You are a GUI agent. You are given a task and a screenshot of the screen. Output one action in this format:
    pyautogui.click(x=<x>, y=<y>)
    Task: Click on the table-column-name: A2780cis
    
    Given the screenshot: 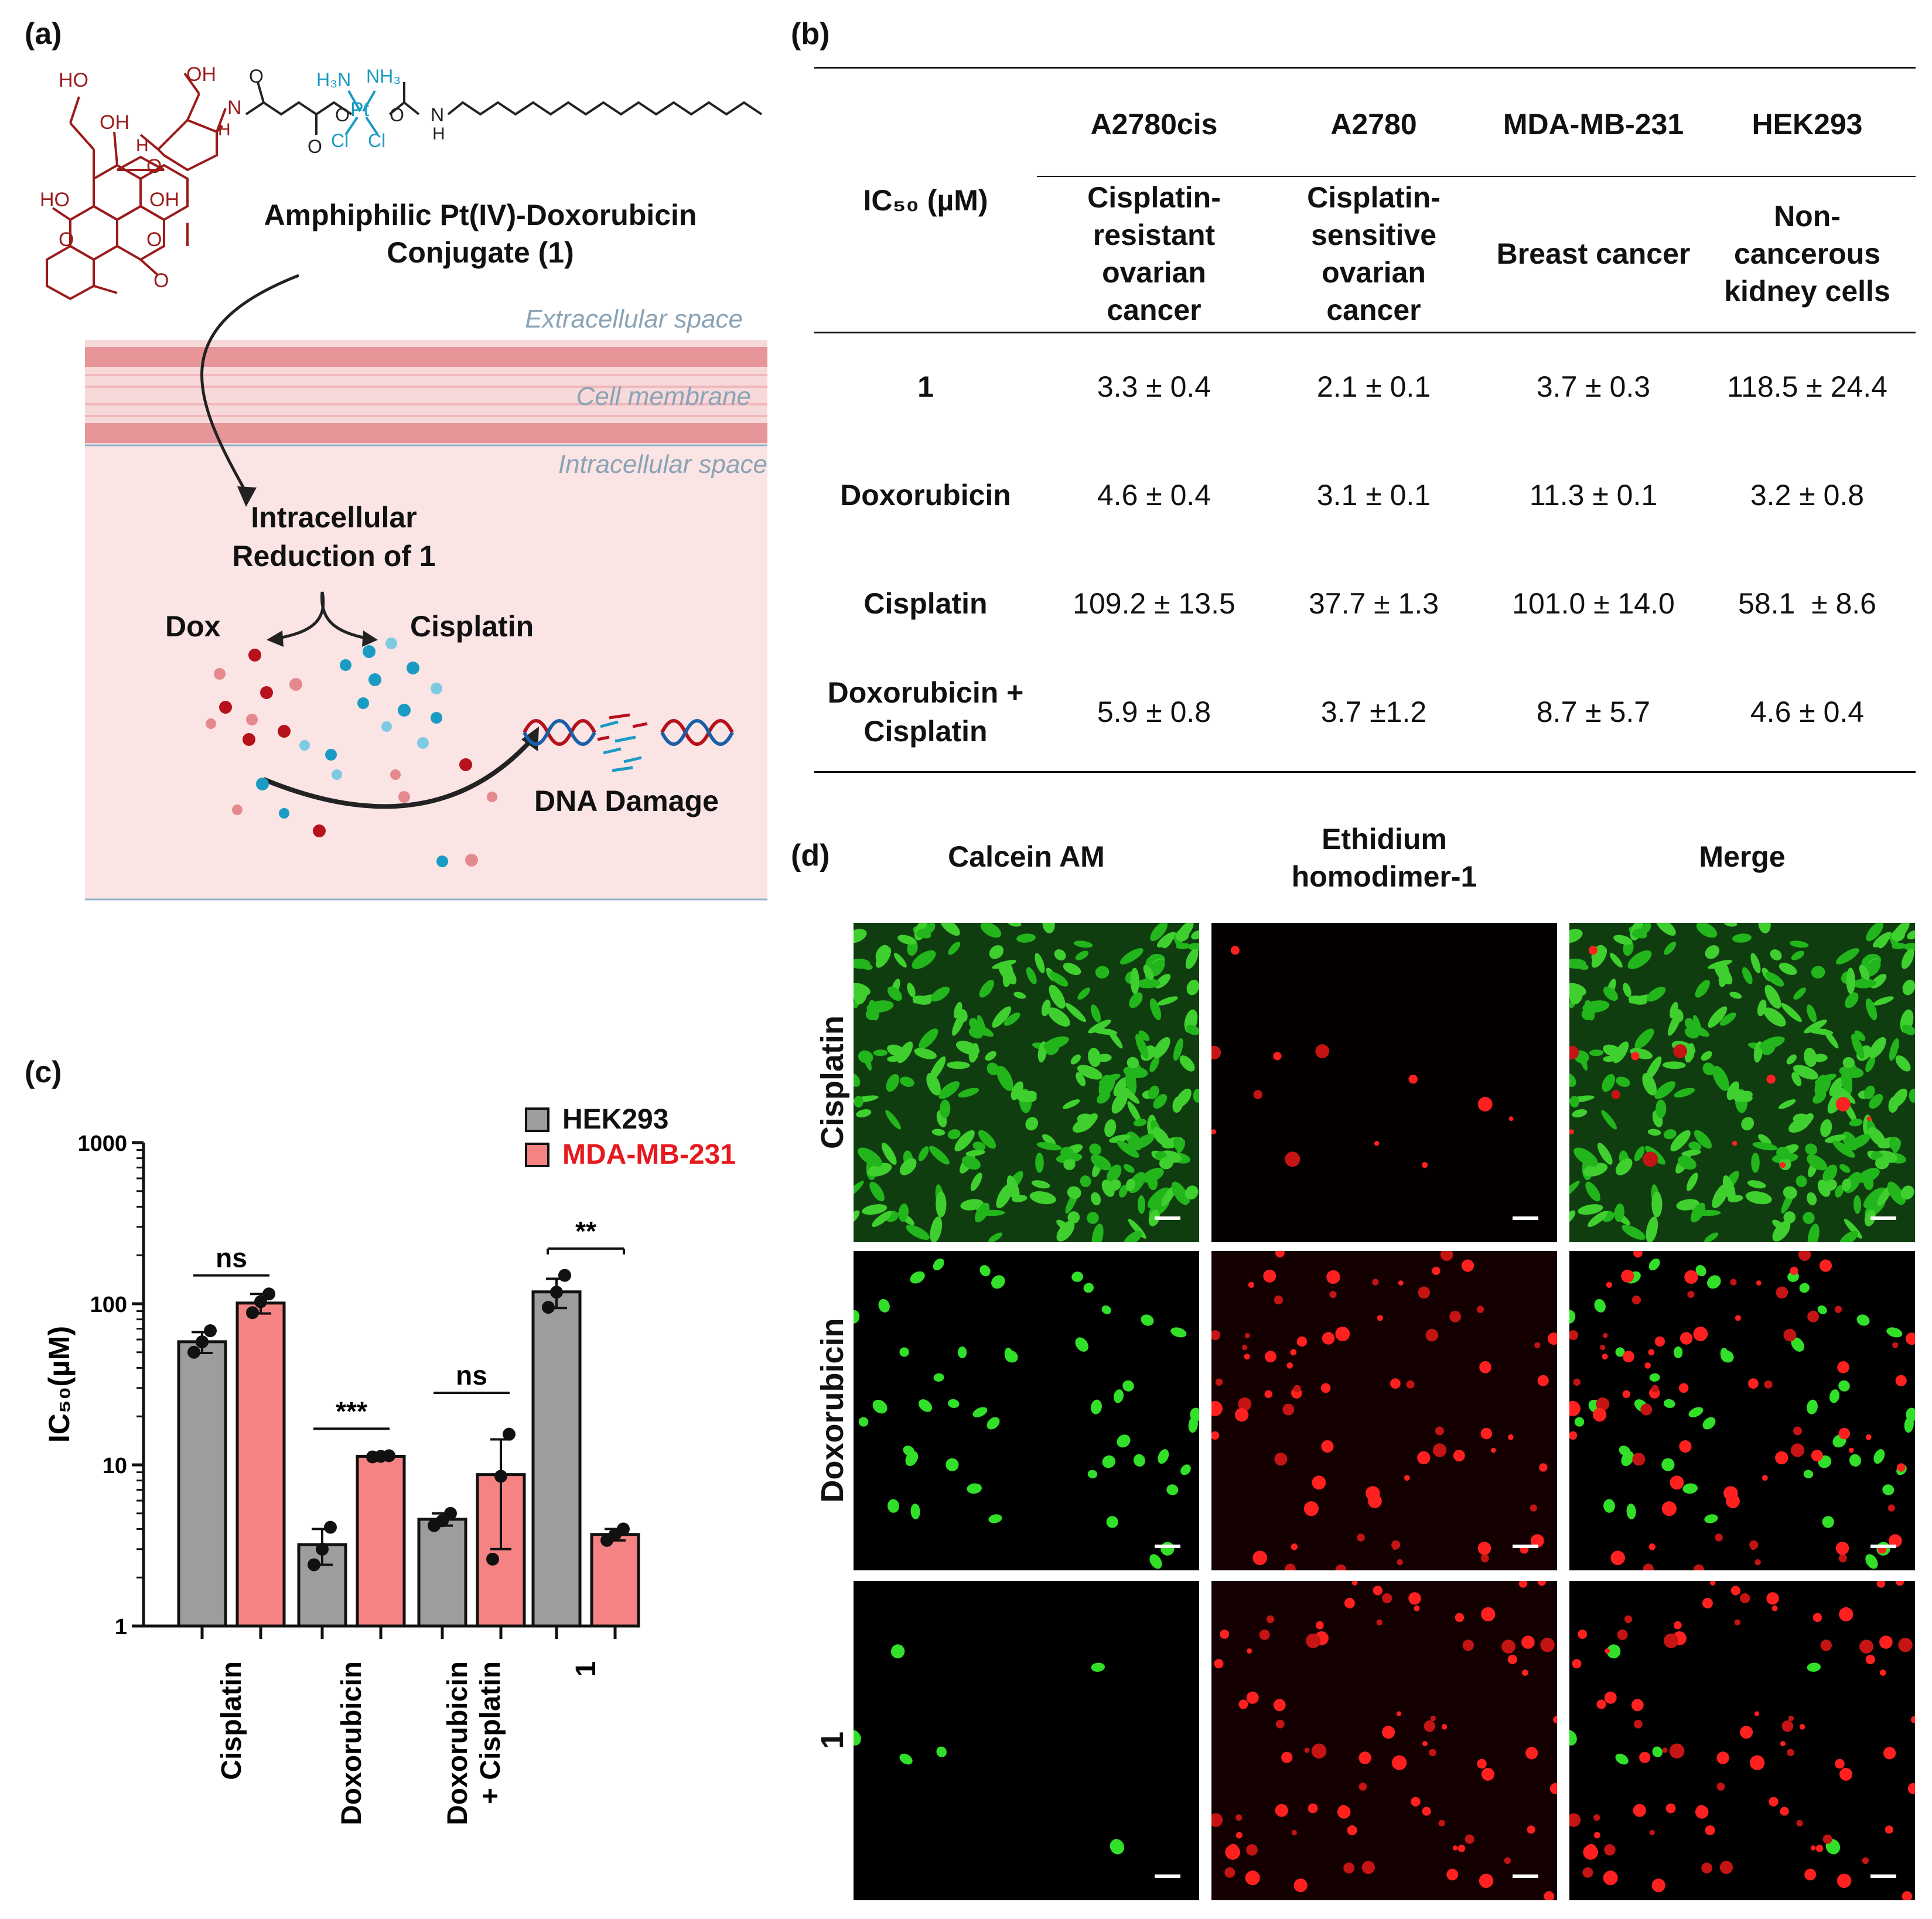 What is the action you would take?
    pyautogui.click(x=1154, y=124)
    